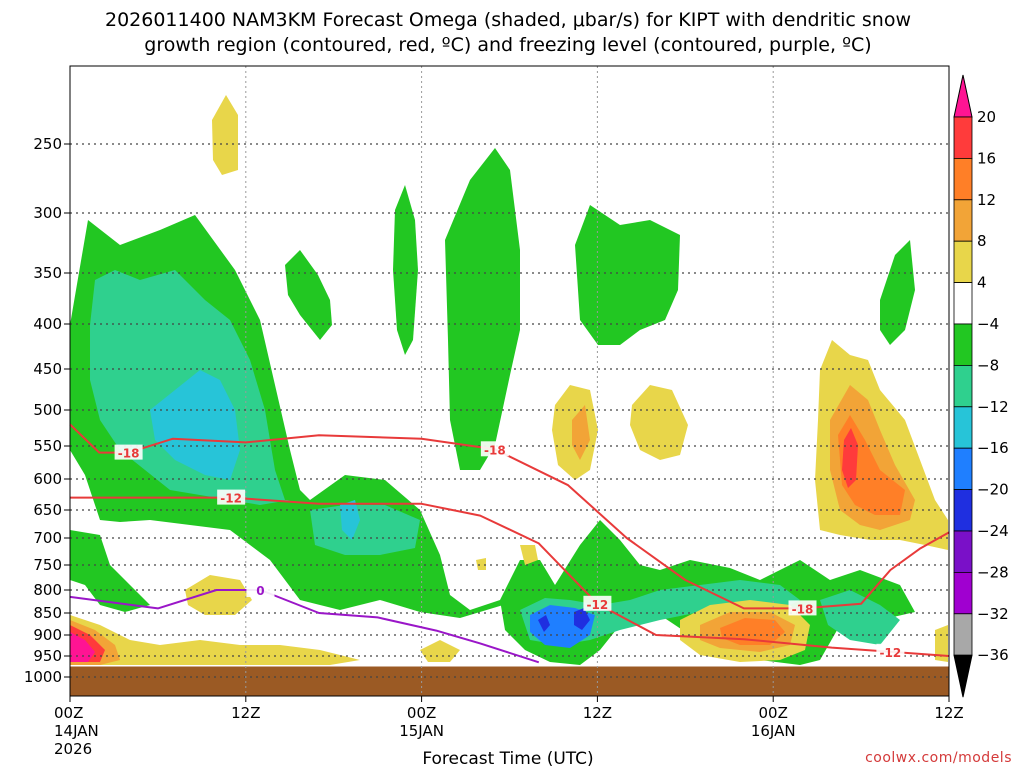 This screenshot has height=768, width=1024. Describe the element at coordinates (76, 731) in the screenshot. I see `x-tick-date-0: 14JAN` at that location.